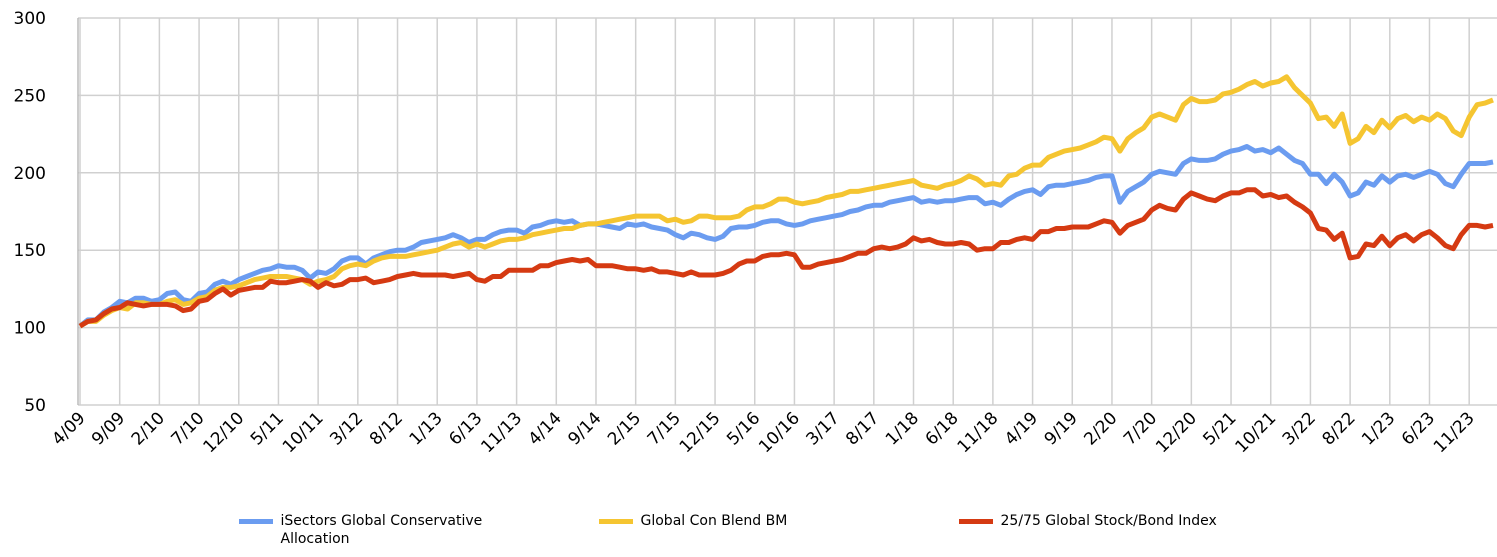 The image size is (1497, 557). I want to click on legend-label: Global Con Blend BM, so click(714, 521).